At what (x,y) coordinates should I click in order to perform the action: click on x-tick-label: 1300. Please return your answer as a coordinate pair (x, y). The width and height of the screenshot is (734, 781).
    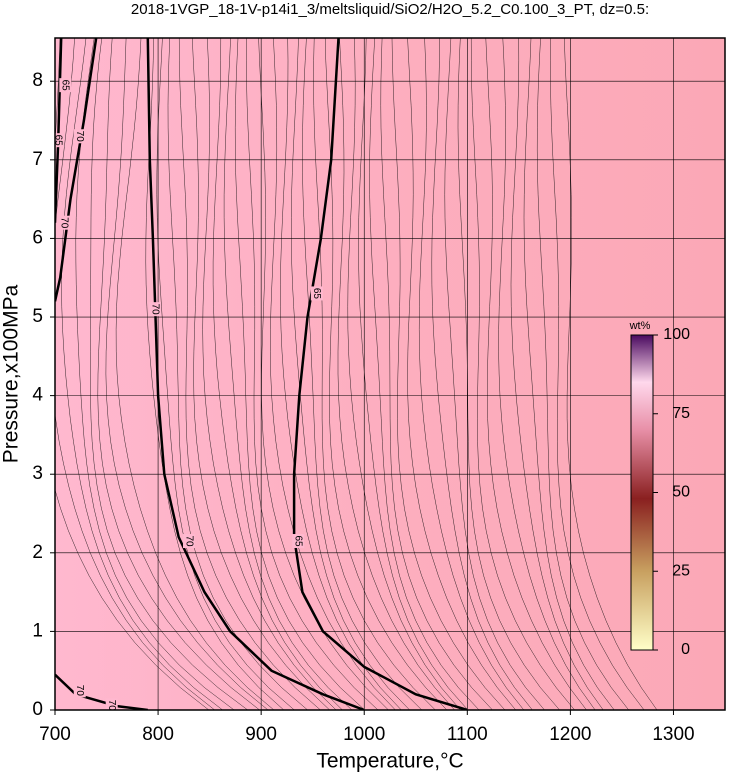
    Looking at the image, I should click on (673, 734).